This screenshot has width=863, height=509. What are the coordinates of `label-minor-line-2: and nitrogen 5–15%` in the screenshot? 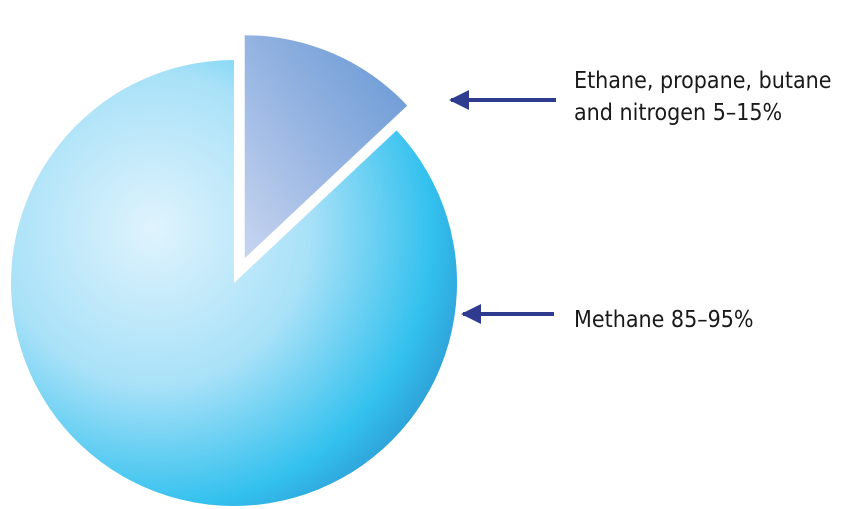 It's located at (678, 113).